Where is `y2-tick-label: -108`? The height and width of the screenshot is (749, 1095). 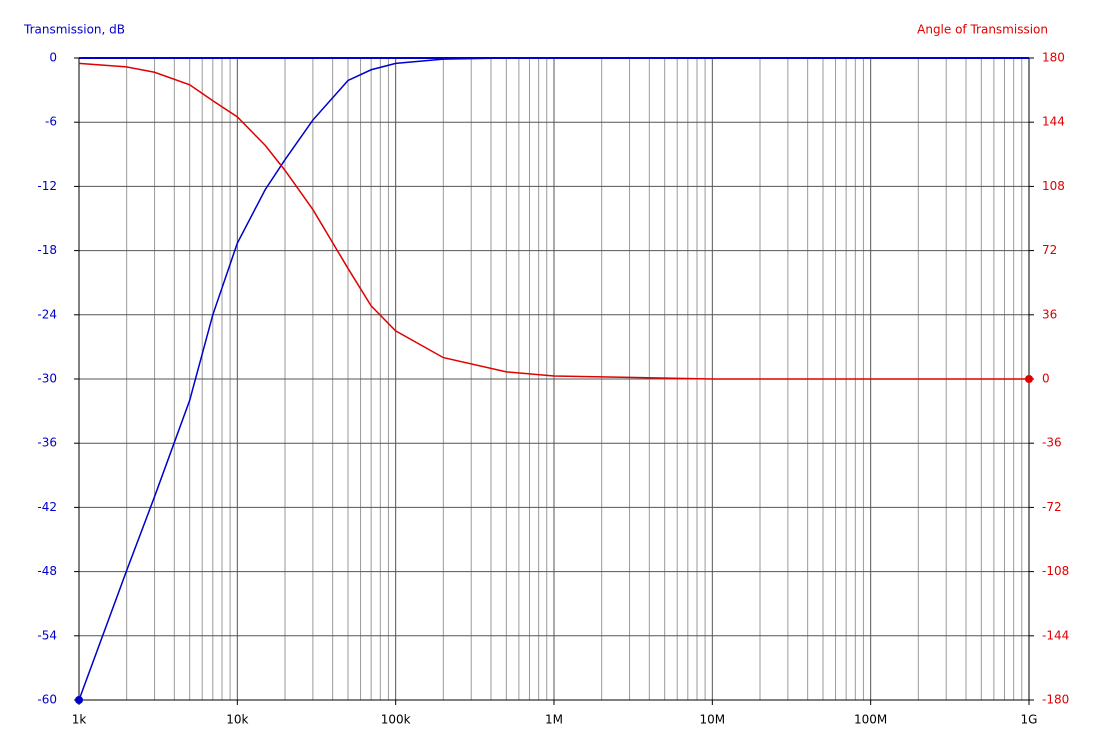
y2-tick-label: -108 is located at coordinates (1055, 571).